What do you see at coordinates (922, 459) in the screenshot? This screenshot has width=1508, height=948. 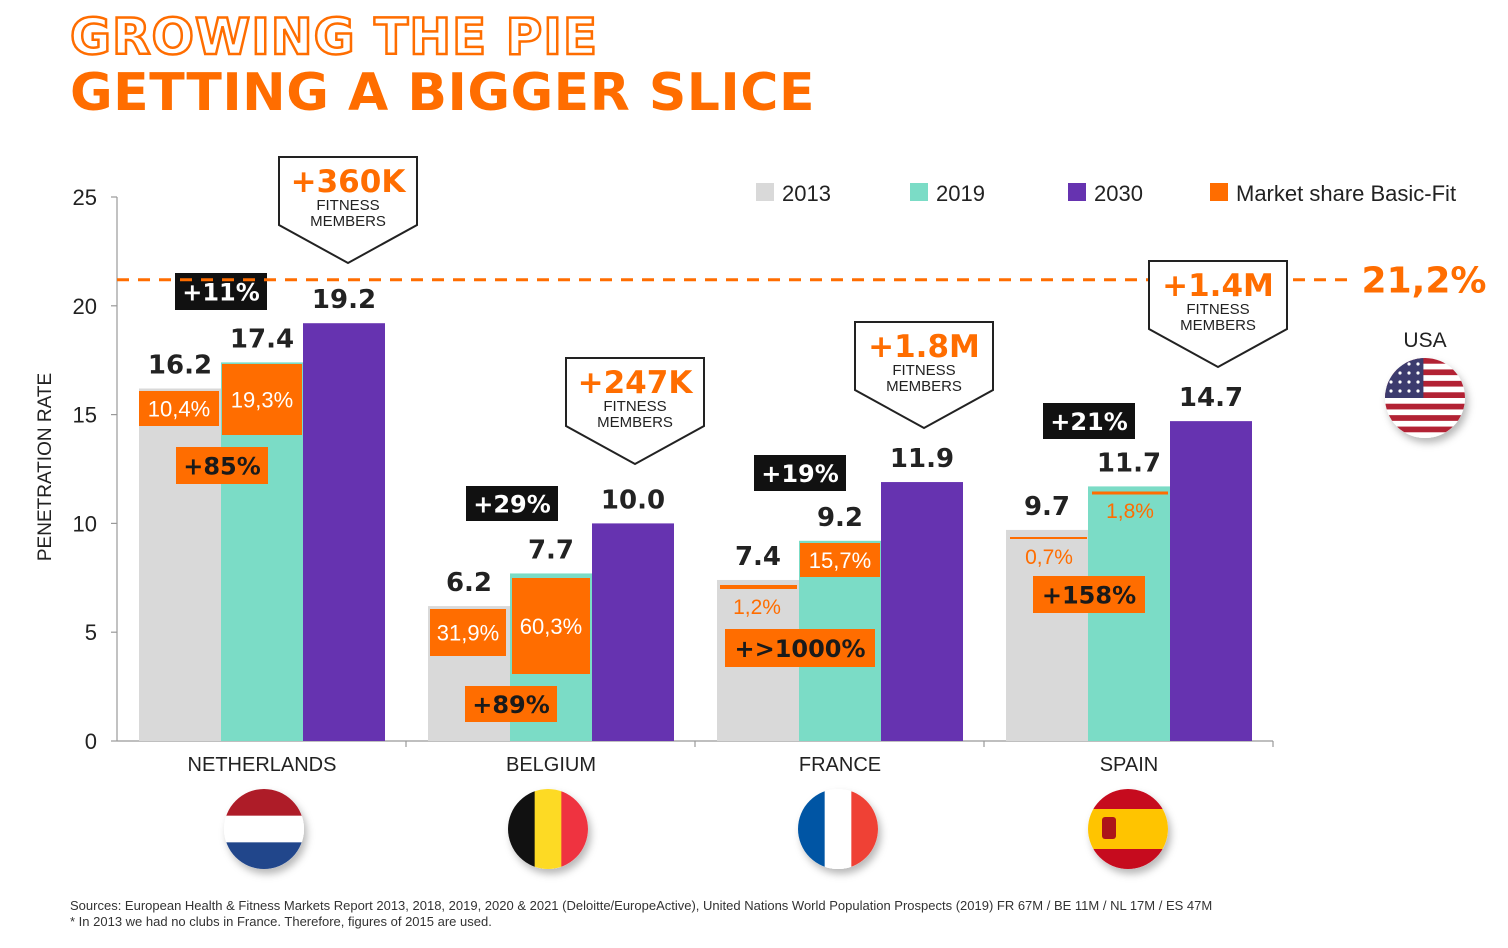 I see `bar-value-label: 11.9` at bounding box center [922, 459].